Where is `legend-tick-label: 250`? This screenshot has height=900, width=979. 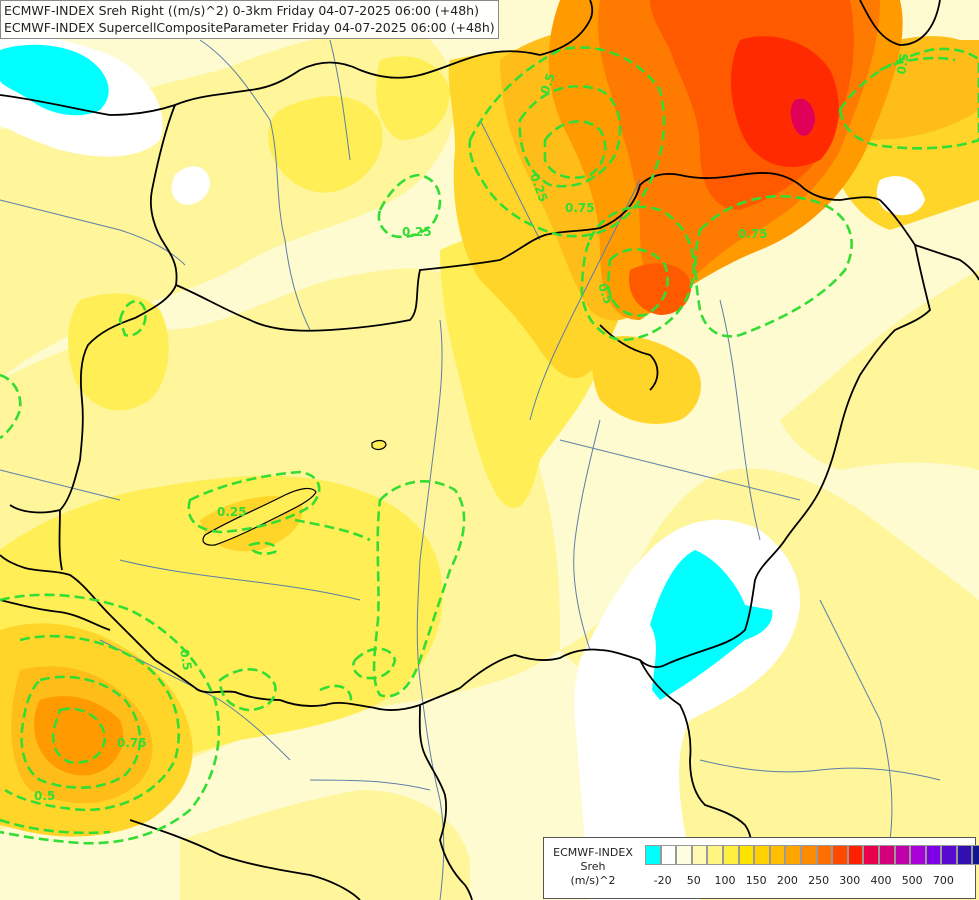
legend-tick-label: 250 is located at coordinates (819, 880).